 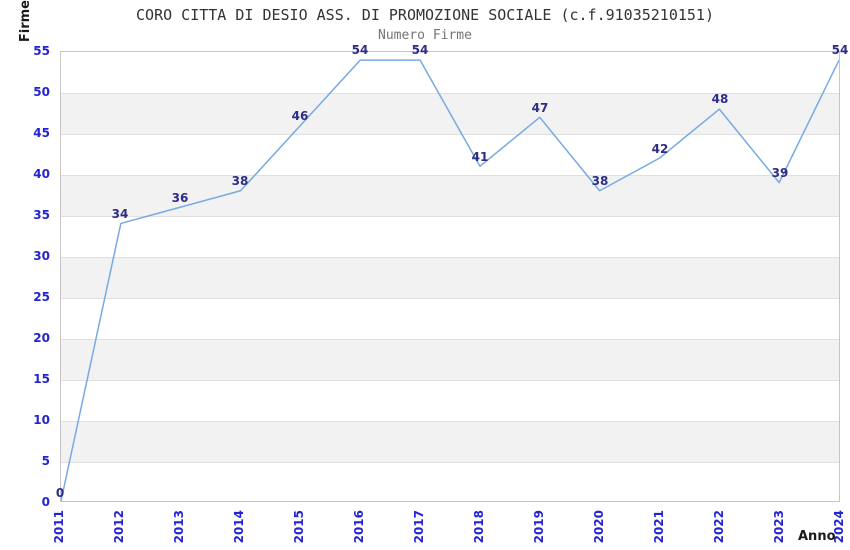 I want to click on x-tick-label: 2019, so click(x=539, y=527).